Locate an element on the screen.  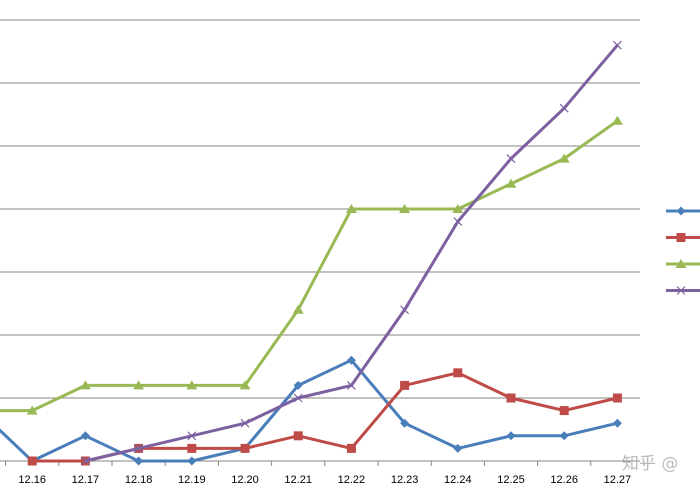
x-tick-label: 12.23 is located at coordinates (405, 480).